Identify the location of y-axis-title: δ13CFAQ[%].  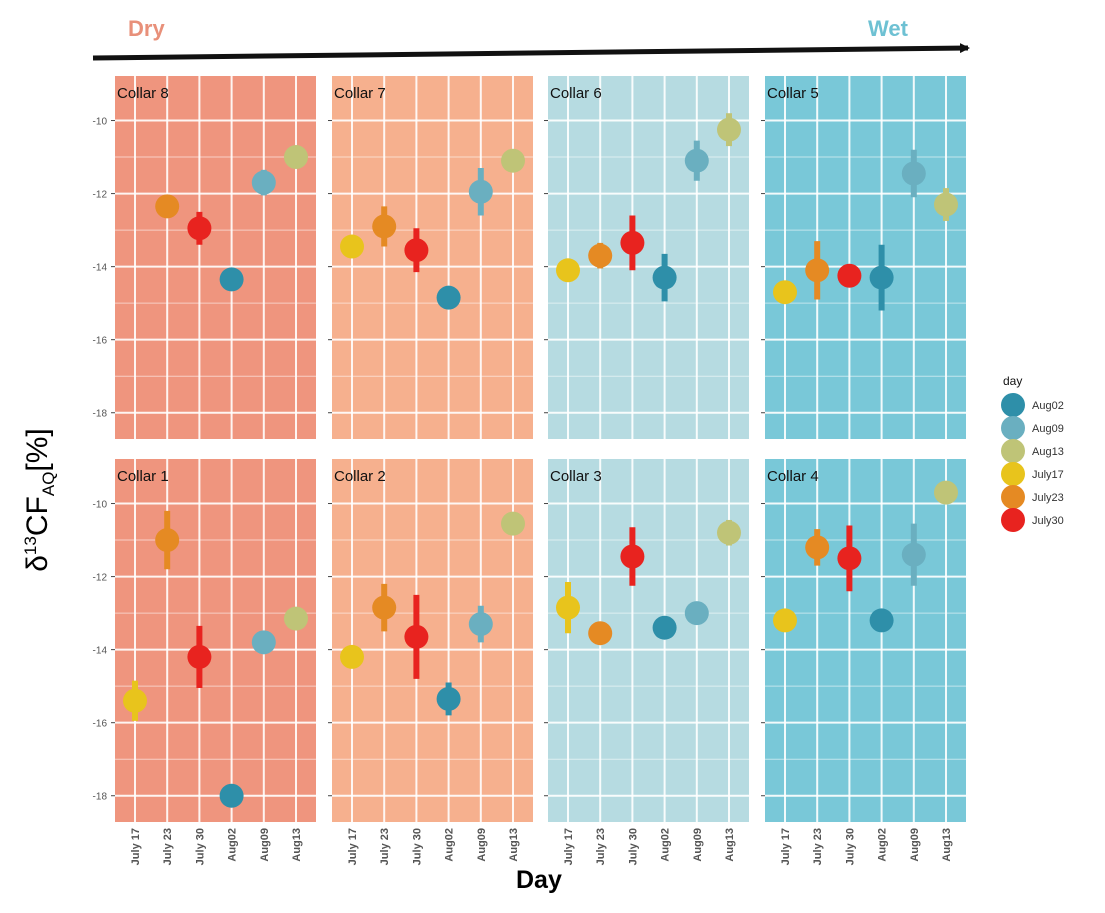
(40, 500).